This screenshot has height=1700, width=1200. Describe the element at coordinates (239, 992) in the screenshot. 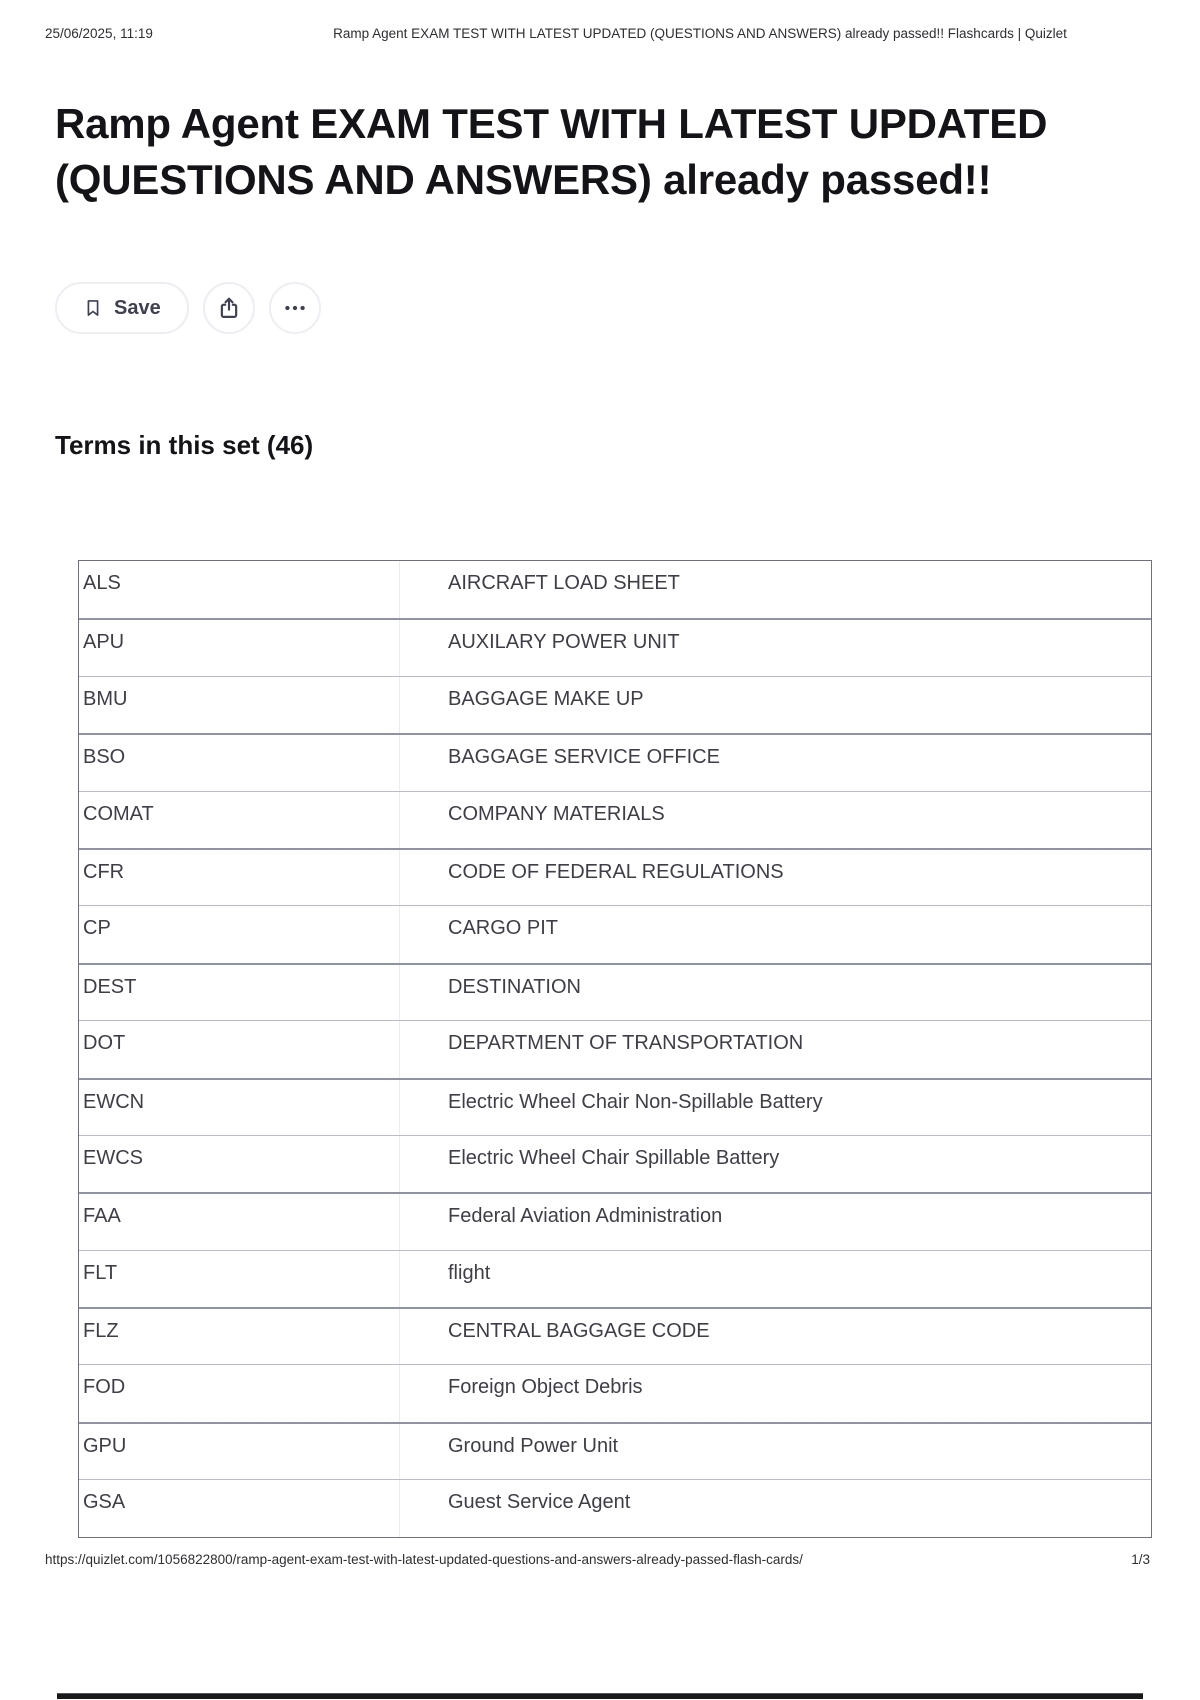

I see `term-cell: DEST` at that location.